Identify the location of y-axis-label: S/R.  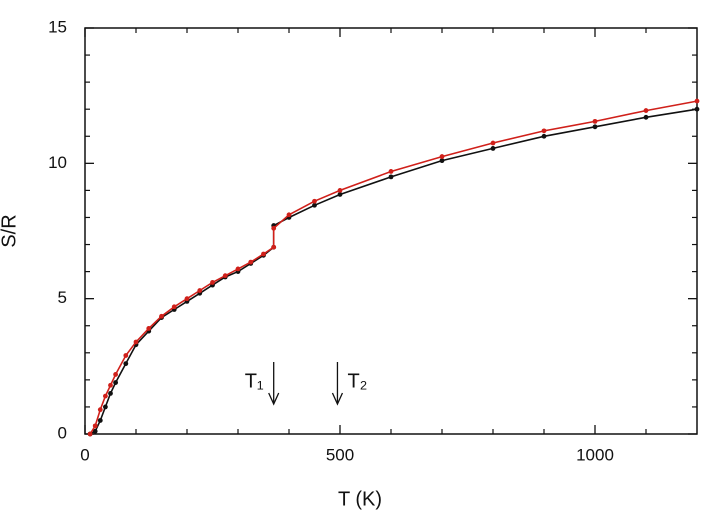
(10, 230).